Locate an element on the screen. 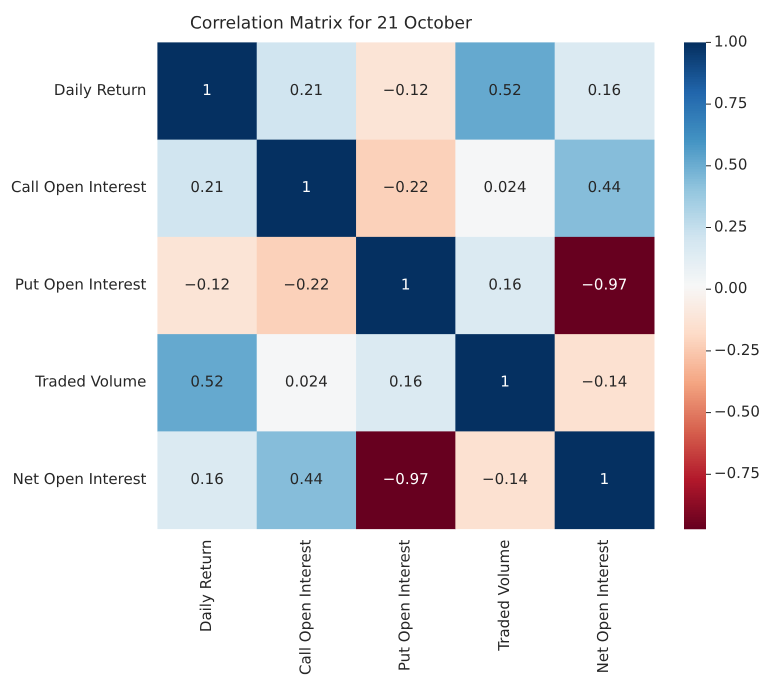 This screenshot has height=686, width=778. x-tick-label: Put Open Interest is located at coordinates (405, 605).